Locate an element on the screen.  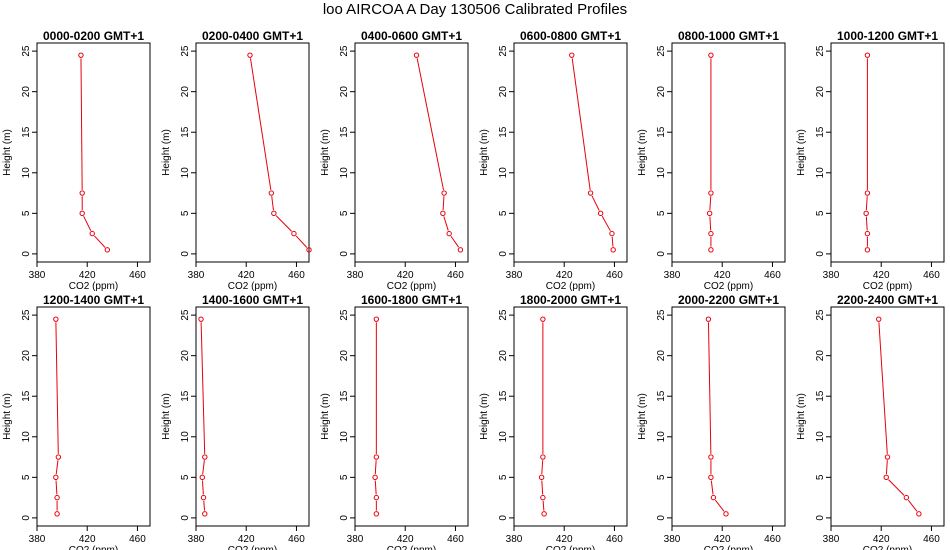
panel-title: 2000-2200 GMT+1 is located at coordinates (728, 300).